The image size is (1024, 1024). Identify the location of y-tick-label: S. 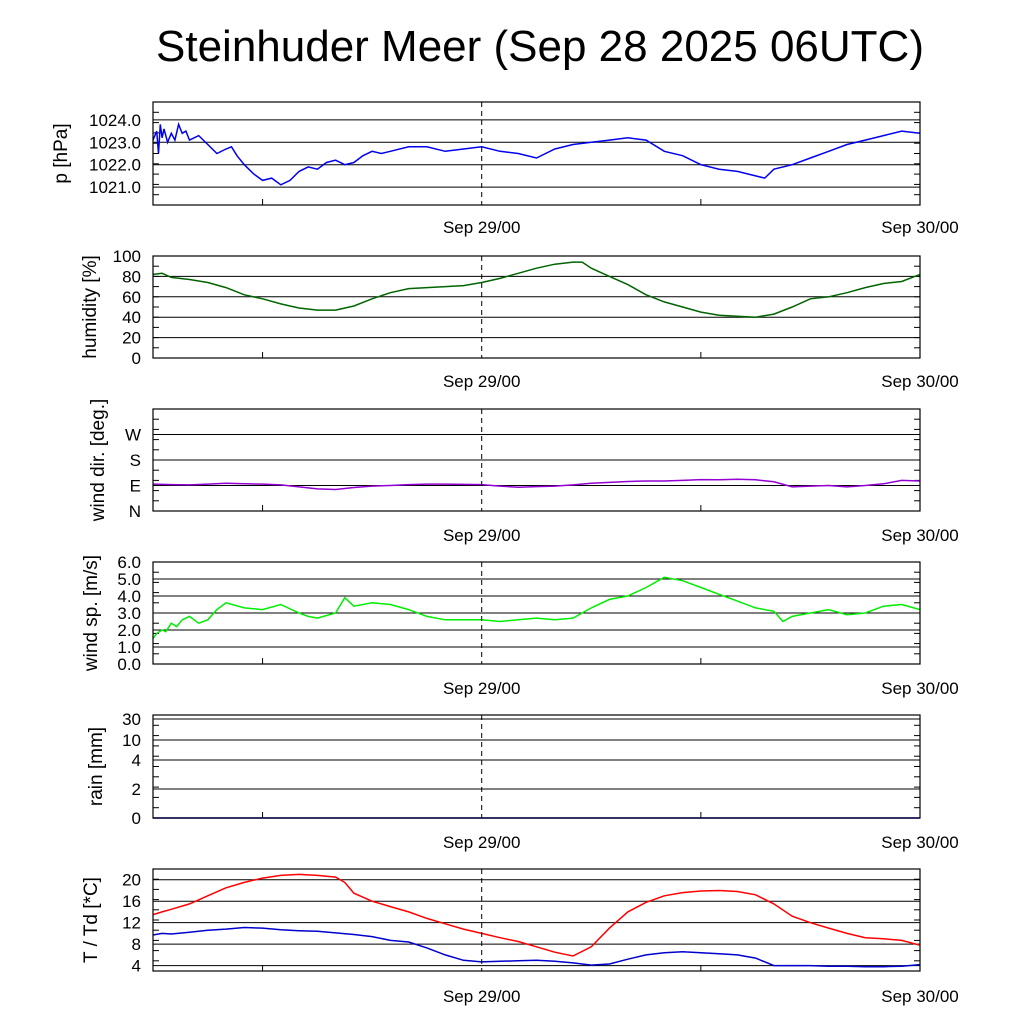
(135, 460).